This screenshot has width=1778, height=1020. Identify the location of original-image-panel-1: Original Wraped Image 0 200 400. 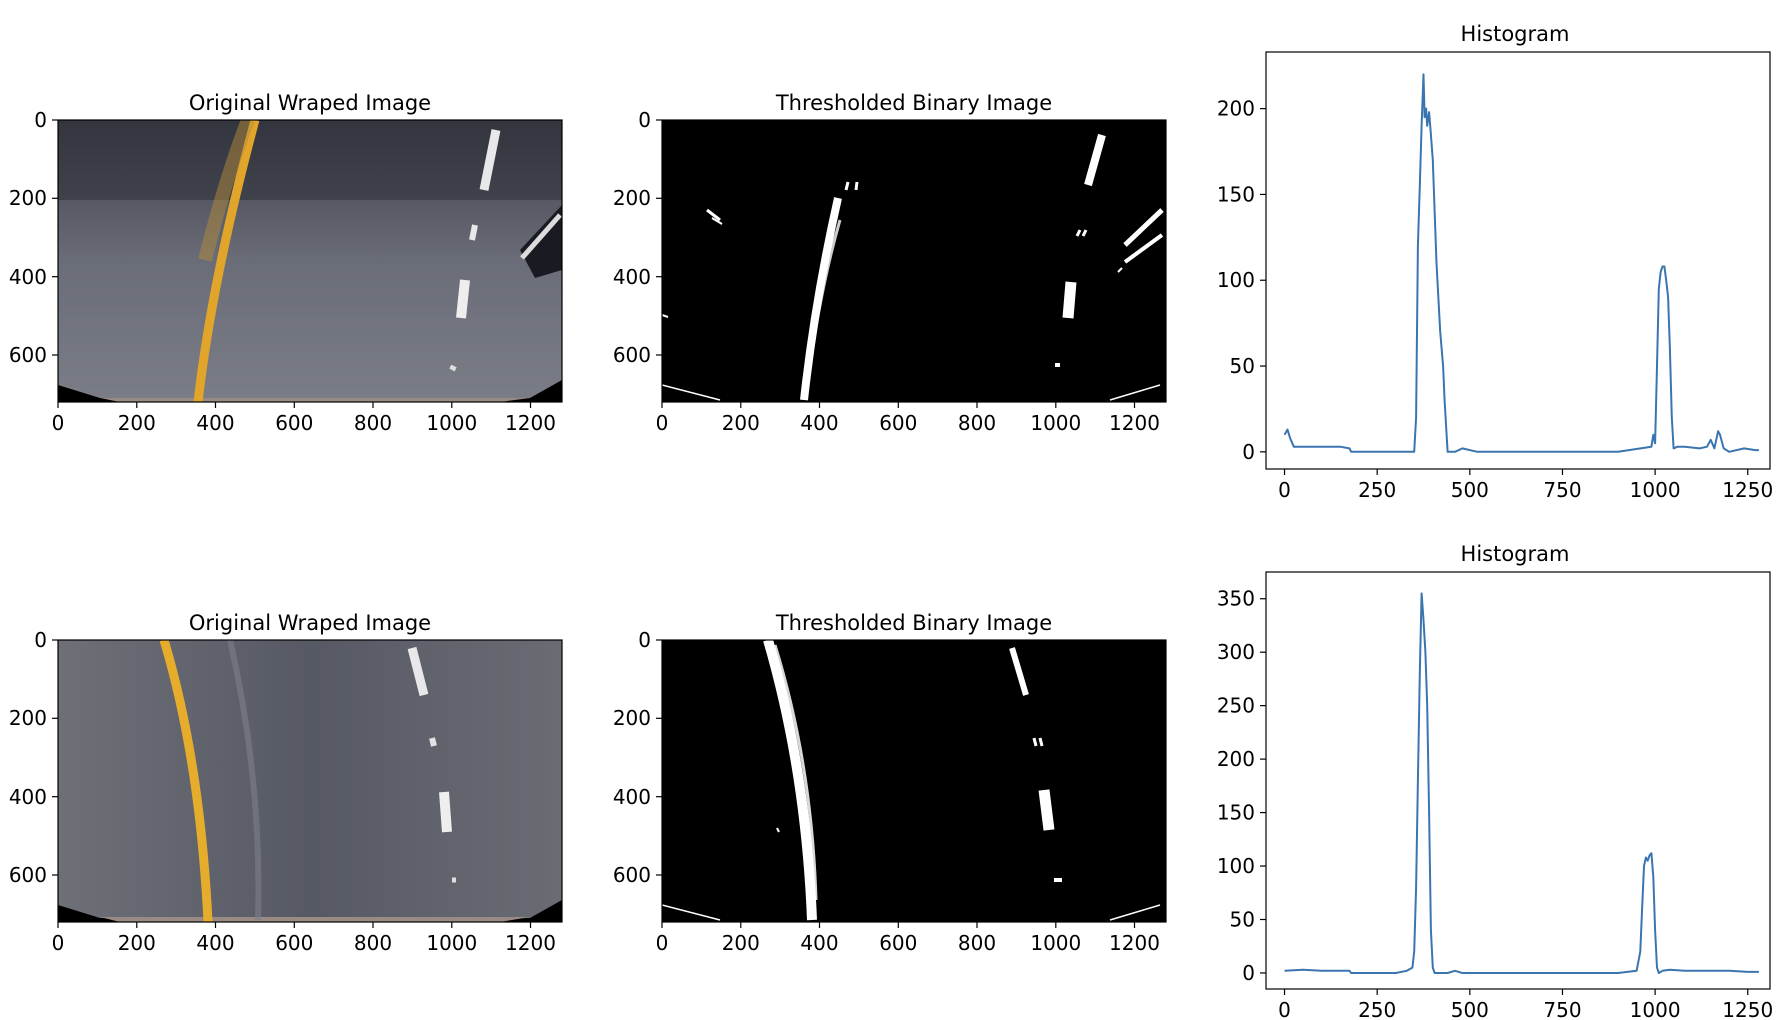
(286, 263).